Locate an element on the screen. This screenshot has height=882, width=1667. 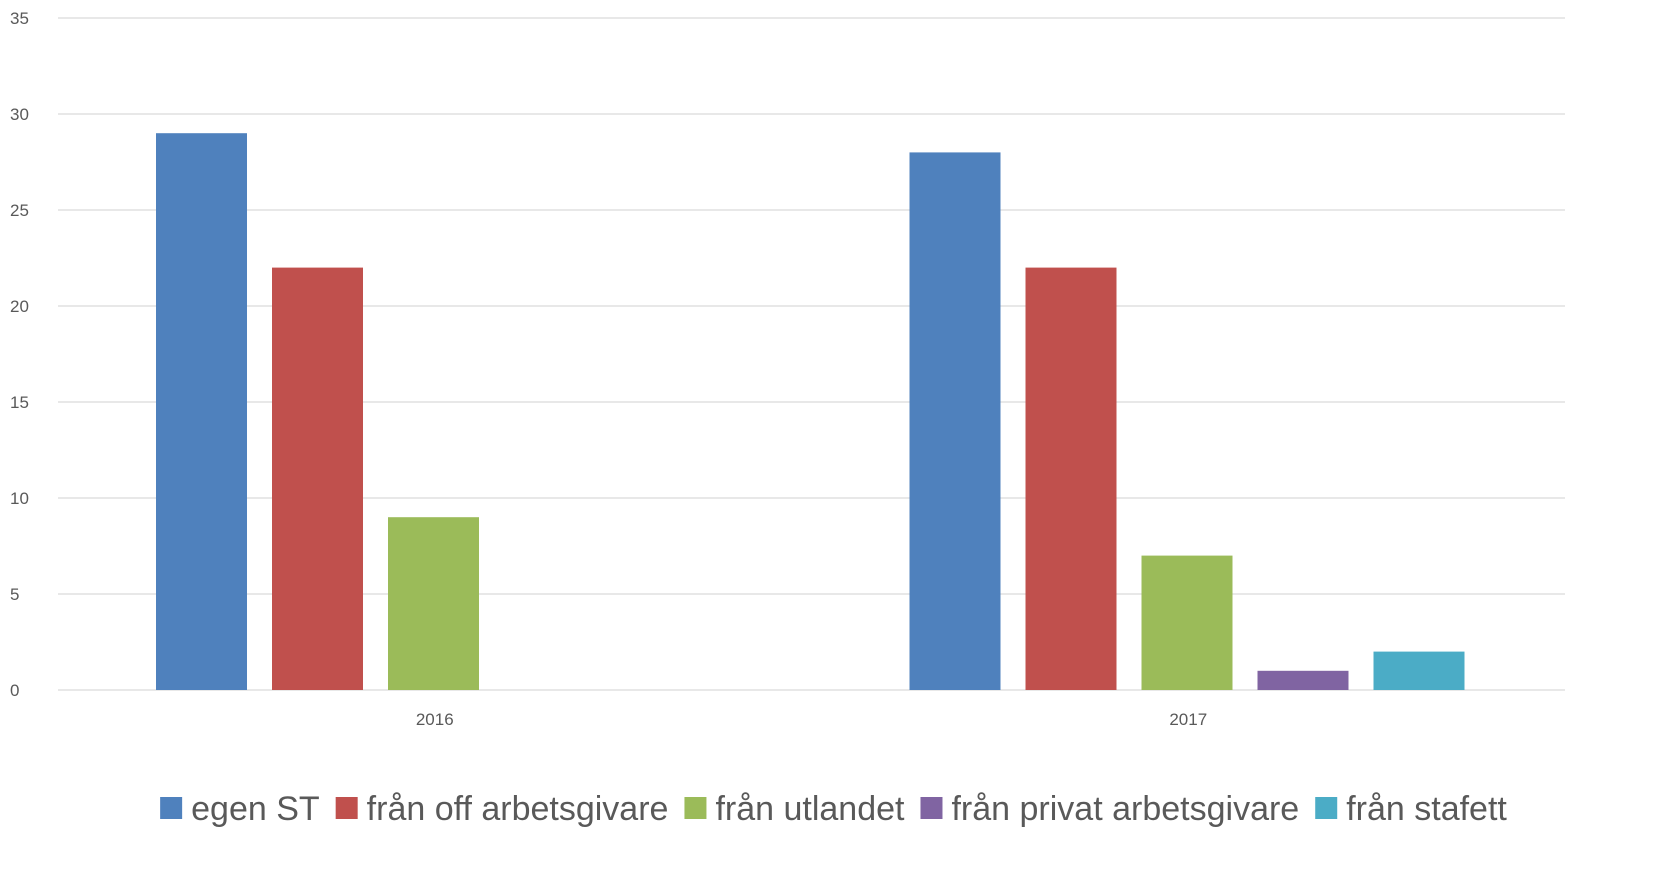
bar-från-utlandet-2016 is located at coordinates (433, 603).